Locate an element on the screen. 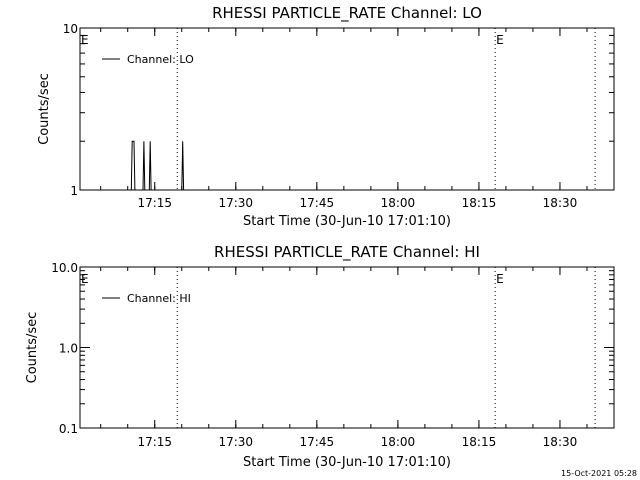 This screenshot has width=640, height=480. chart-title: RHESSI PARTICLE_RATE Channel: HI is located at coordinates (347, 252).